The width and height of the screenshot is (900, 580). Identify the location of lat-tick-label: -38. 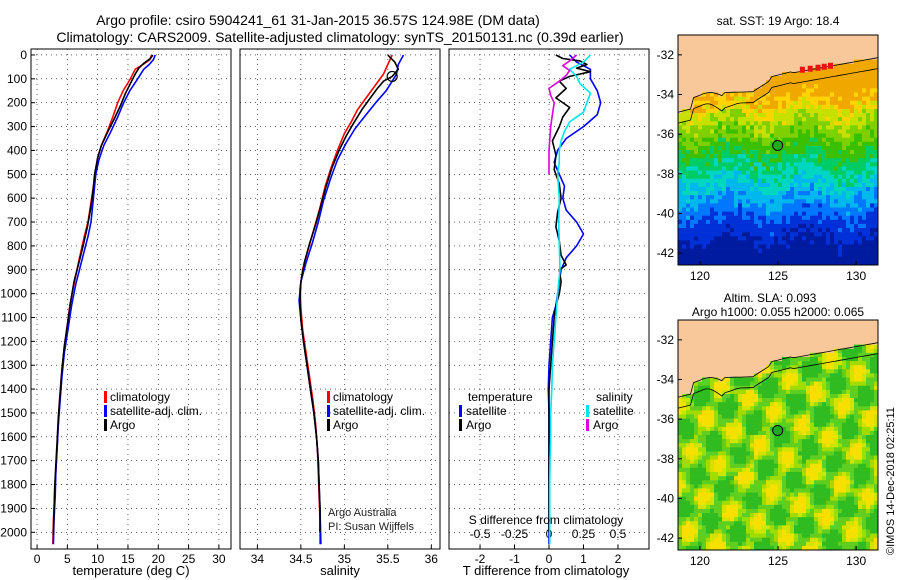
(666, 459).